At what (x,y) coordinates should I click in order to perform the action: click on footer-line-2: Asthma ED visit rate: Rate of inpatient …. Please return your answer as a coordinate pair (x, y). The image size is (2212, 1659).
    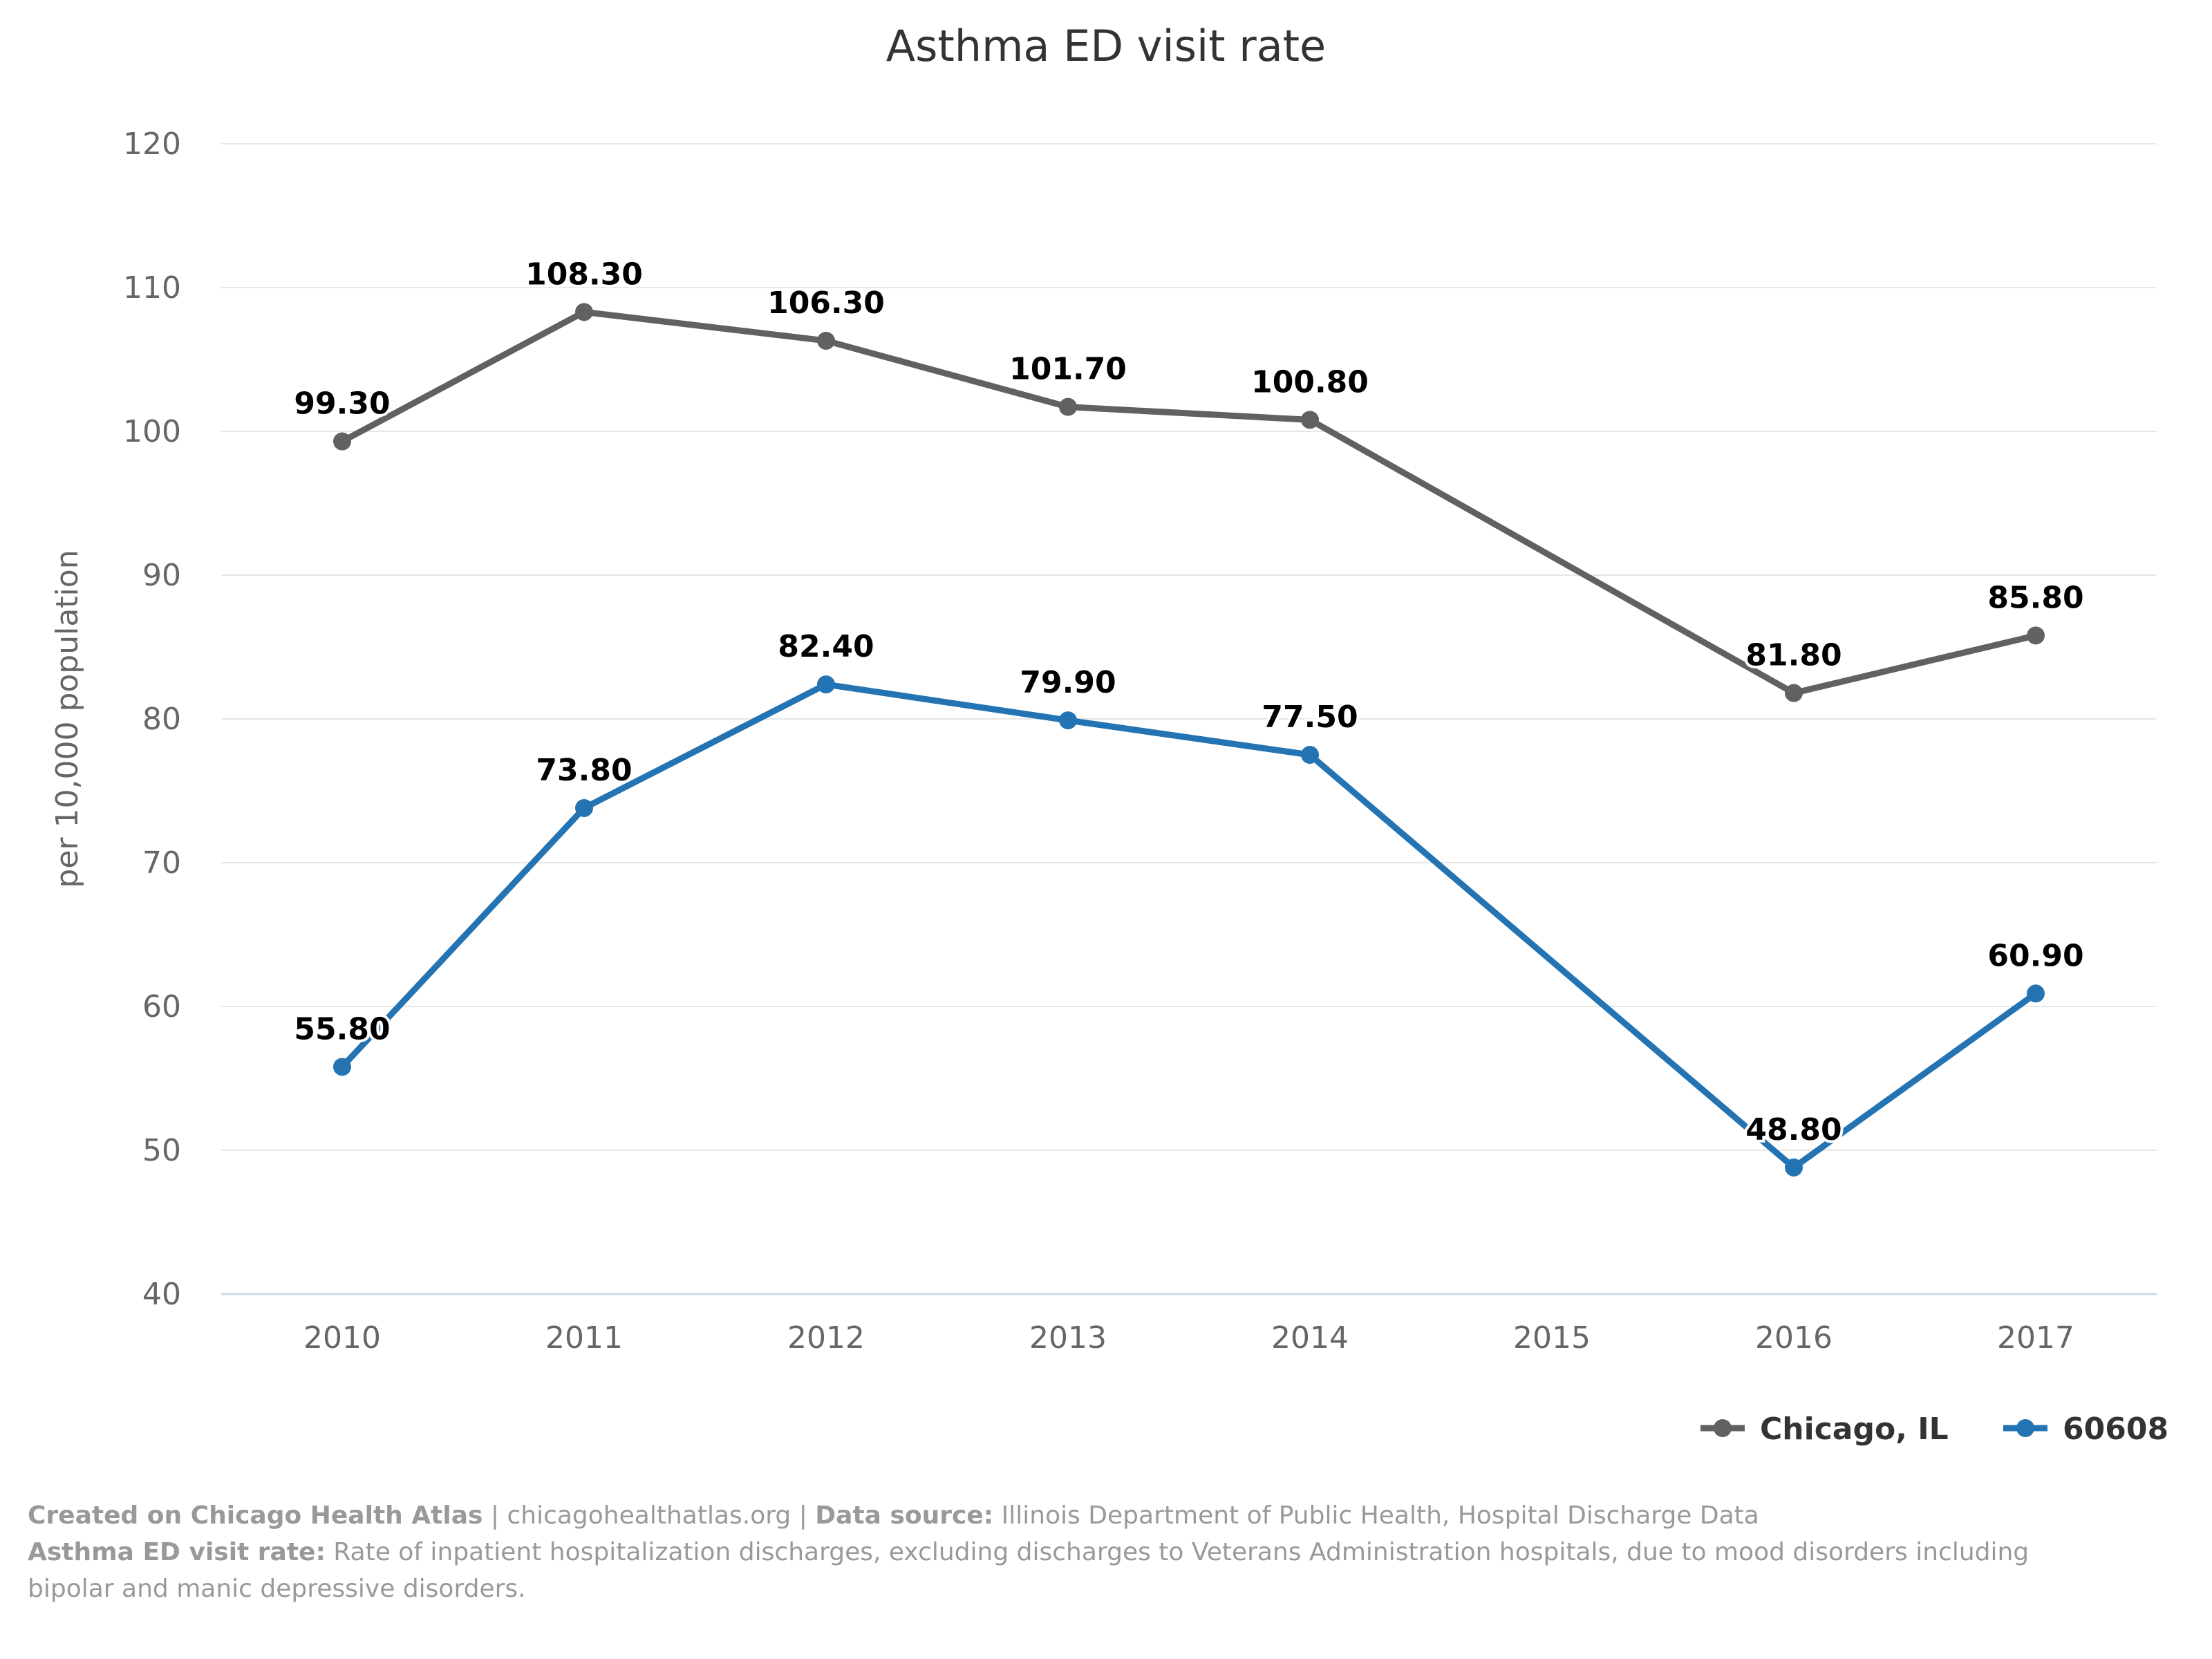
    Looking at the image, I should click on (1030, 1570).